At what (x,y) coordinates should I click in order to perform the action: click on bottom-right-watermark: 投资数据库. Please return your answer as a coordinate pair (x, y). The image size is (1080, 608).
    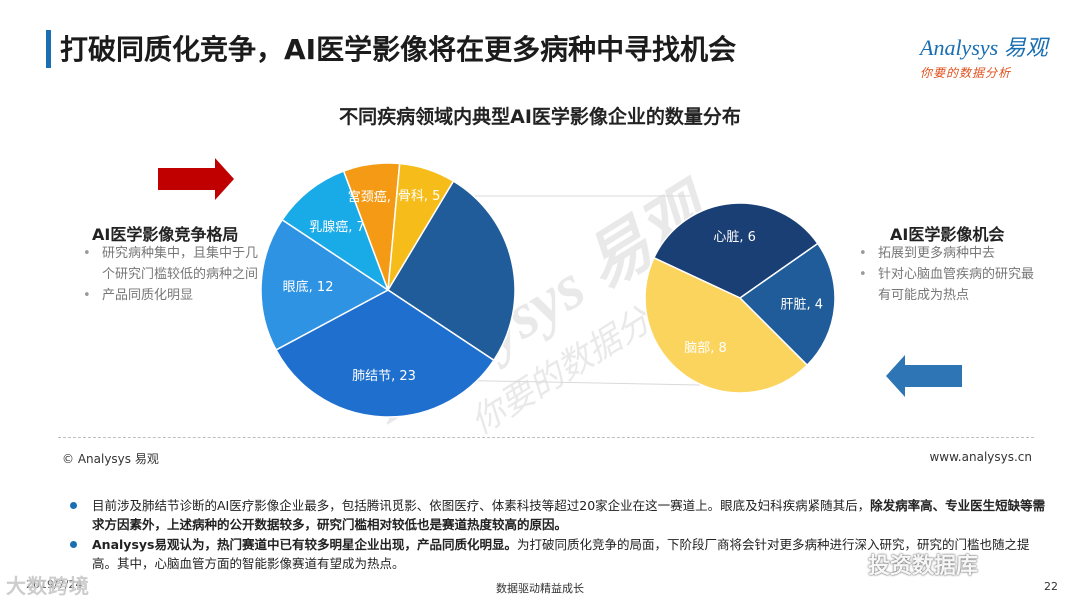
    Looking at the image, I should click on (923, 566).